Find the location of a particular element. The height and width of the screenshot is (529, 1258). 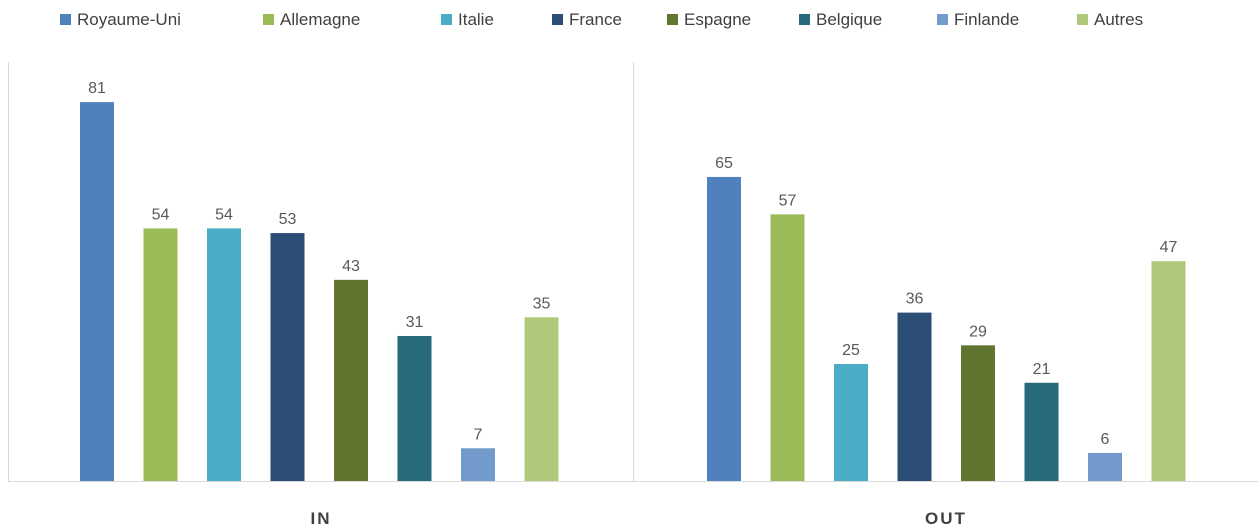

data-label-out-espagne: 29 is located at coordinates (978, 331).